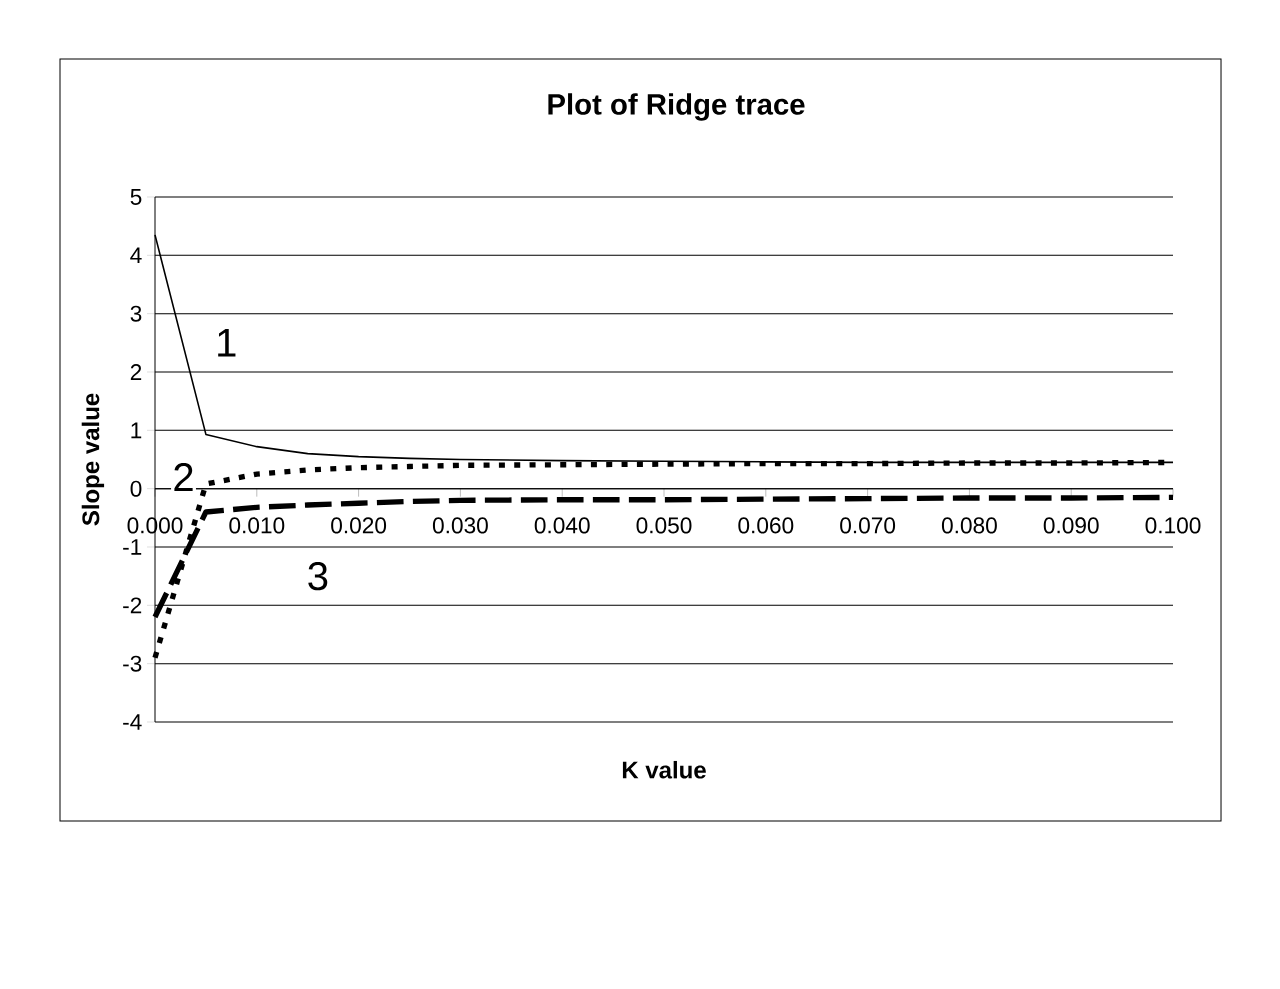 Image resolution: width=1280 pixels, height=989 pixels. I want to click on y-tick-label: 3, so click(136, 313).